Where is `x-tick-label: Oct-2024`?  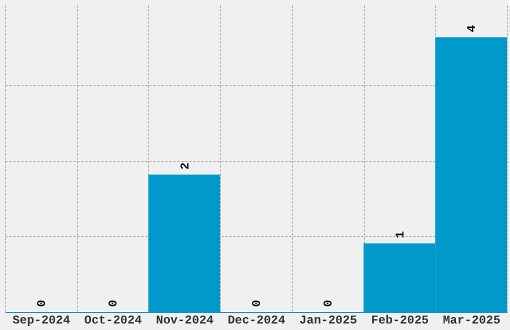
x-tick-label: Oct-2024 is located at coordinates (113, 321).